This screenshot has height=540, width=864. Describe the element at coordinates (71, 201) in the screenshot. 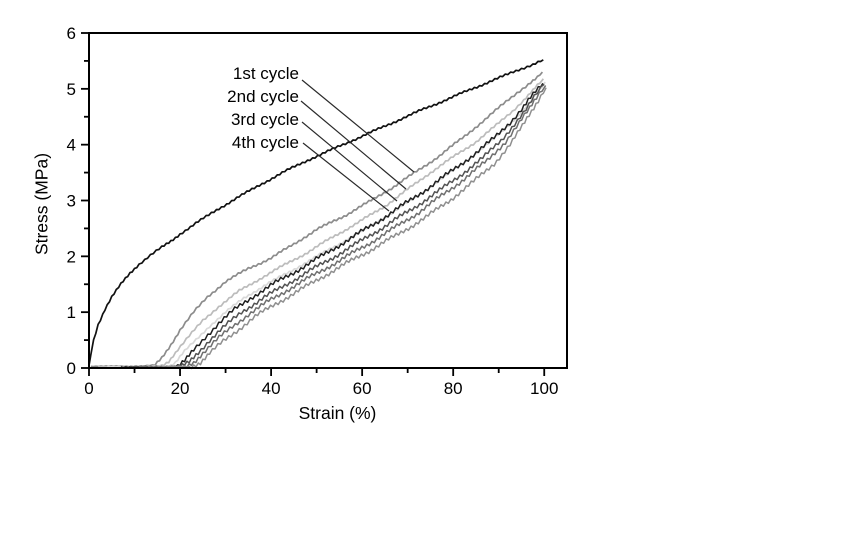

I see `y-tick-label: 3` at that location.